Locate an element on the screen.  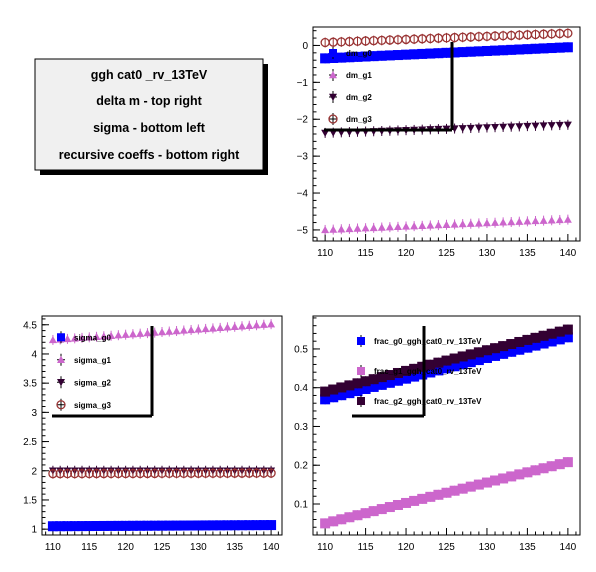
series-sigma_g0 is located at coordinates (162, 526).